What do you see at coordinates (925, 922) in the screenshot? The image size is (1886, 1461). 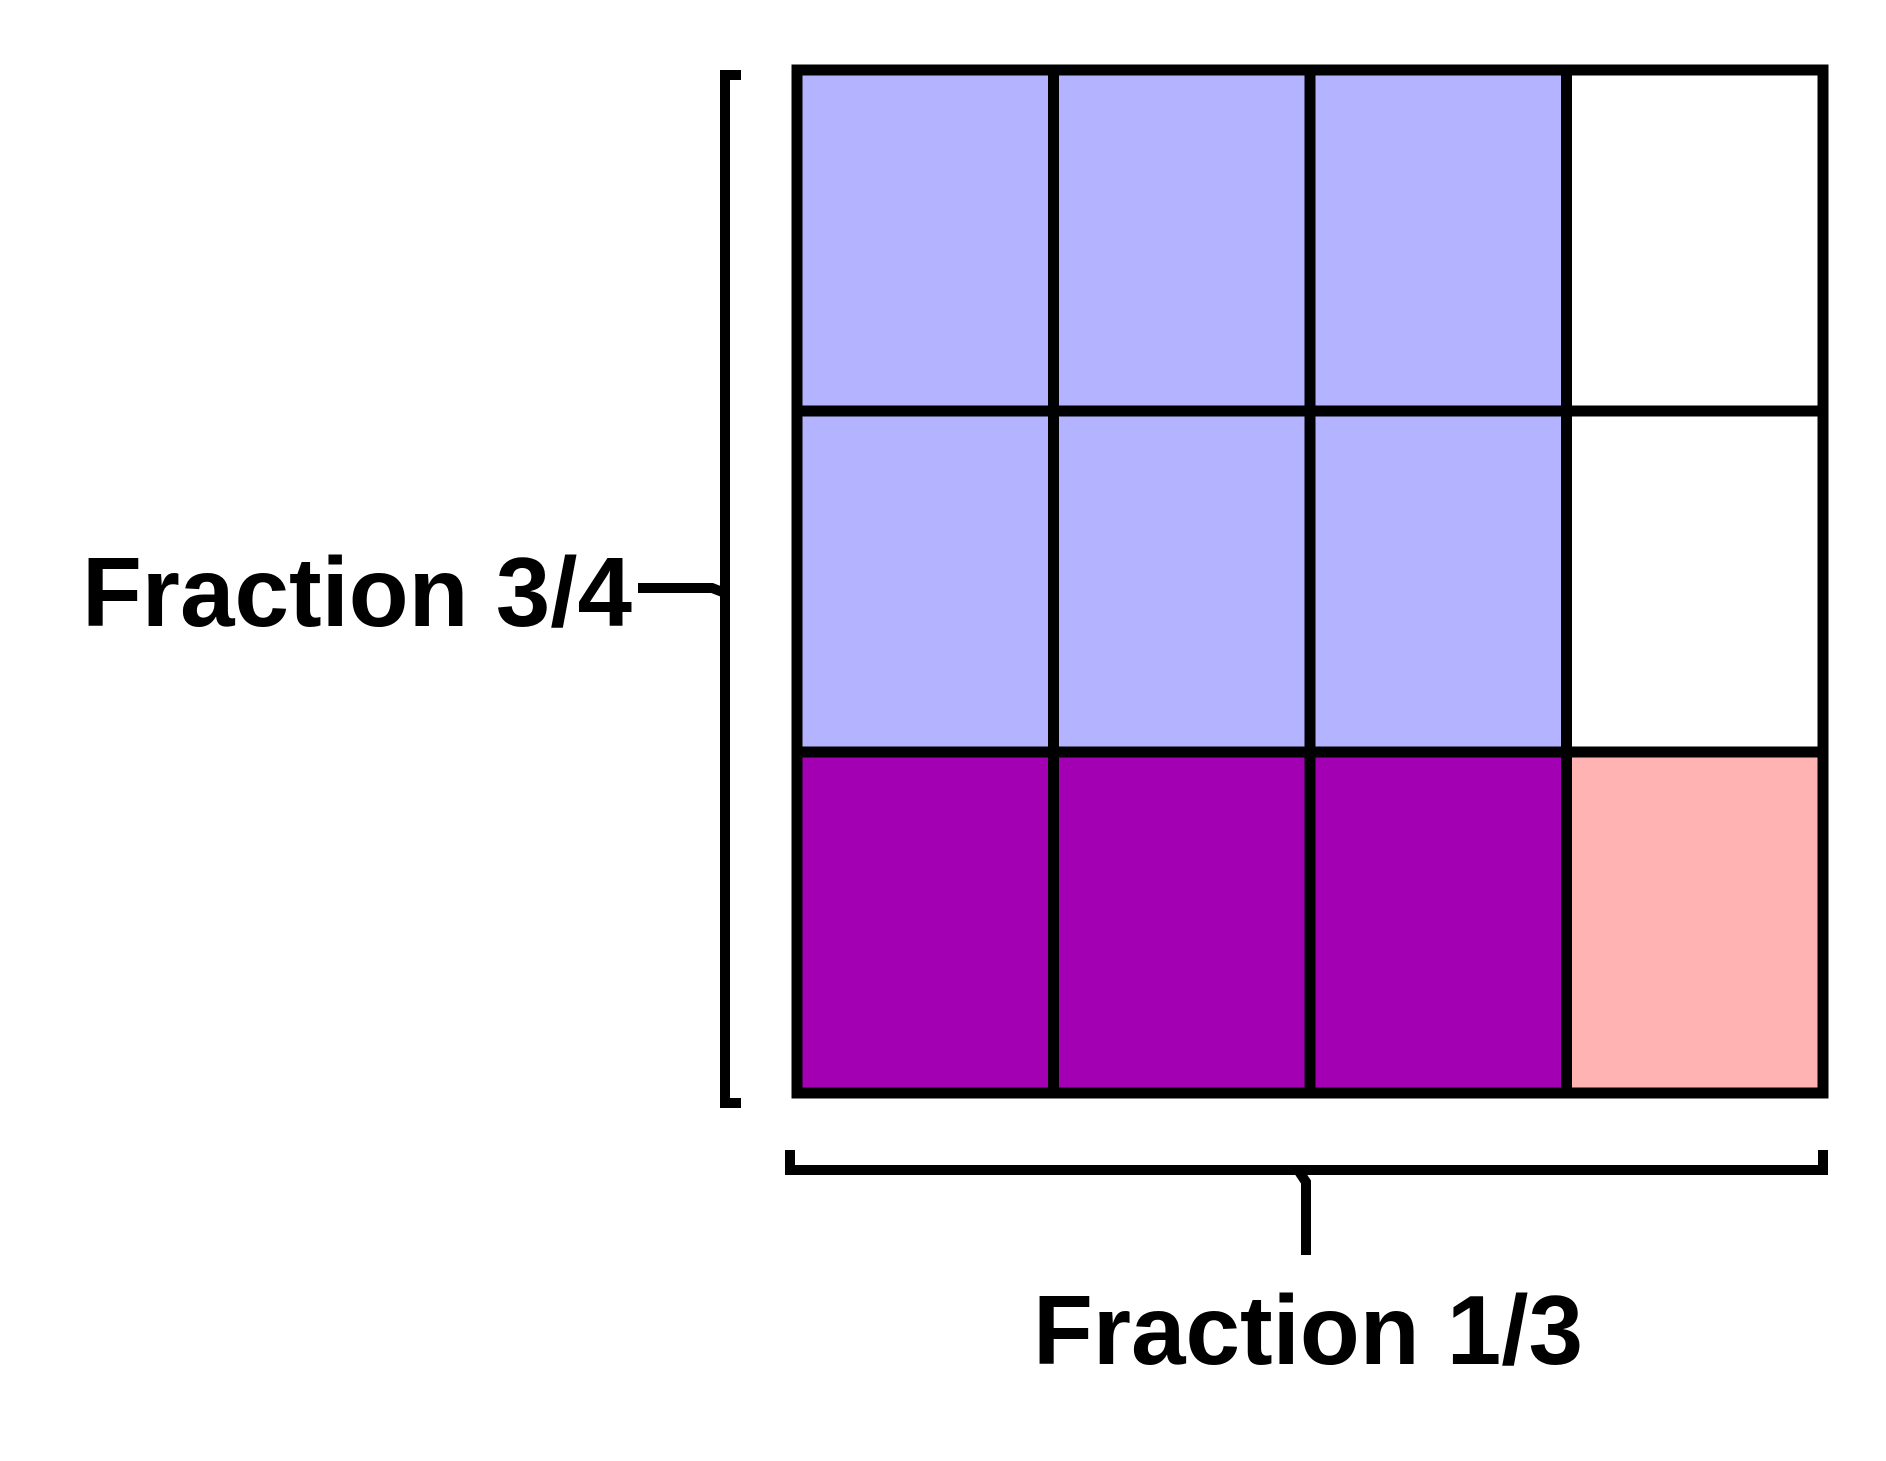 I see `grid-cell-r3-c1` at bounding box center [925, 922].